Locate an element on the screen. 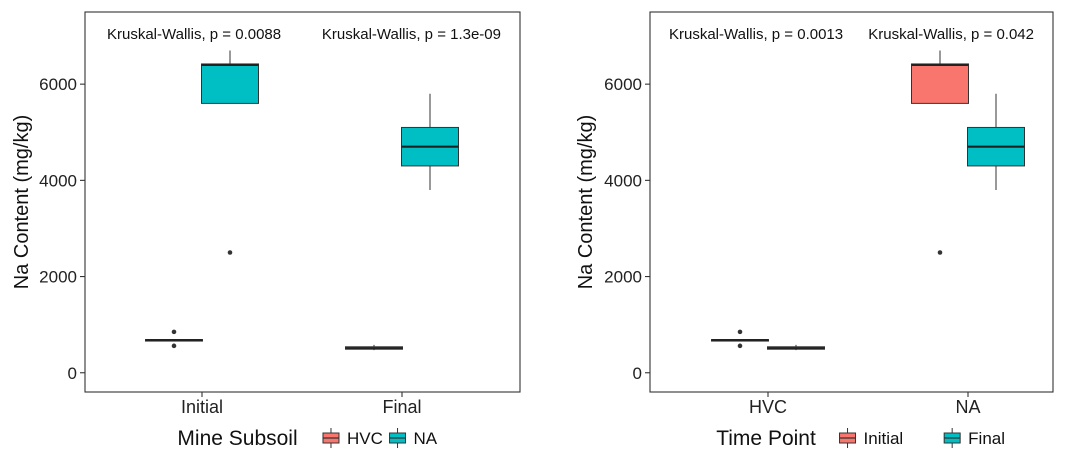  legend-label: Final is located at coordinates (986, 438).